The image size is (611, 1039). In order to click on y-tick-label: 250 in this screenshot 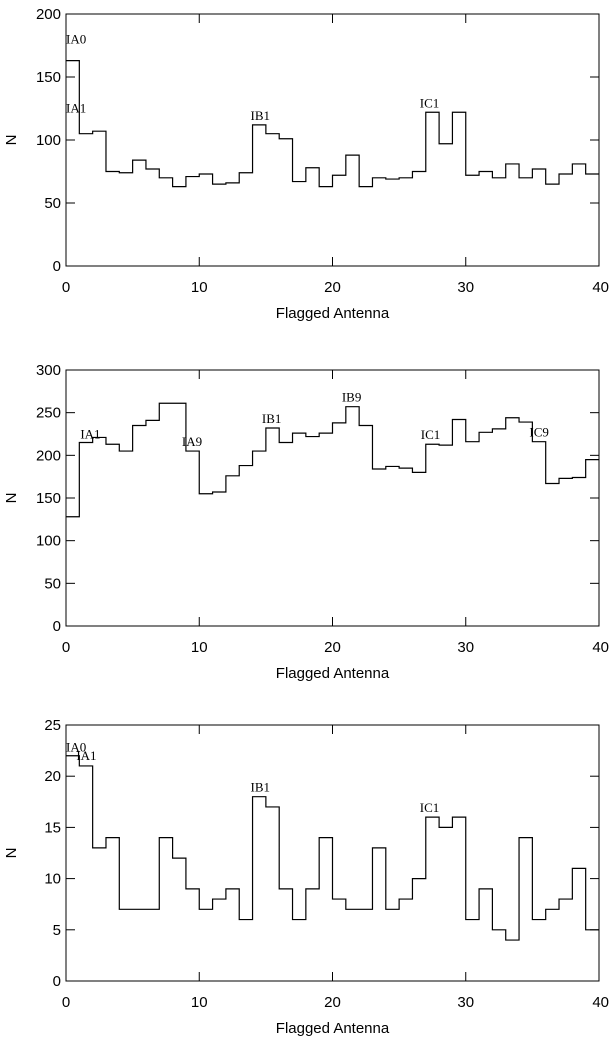, I will do `click(48, 413)`.